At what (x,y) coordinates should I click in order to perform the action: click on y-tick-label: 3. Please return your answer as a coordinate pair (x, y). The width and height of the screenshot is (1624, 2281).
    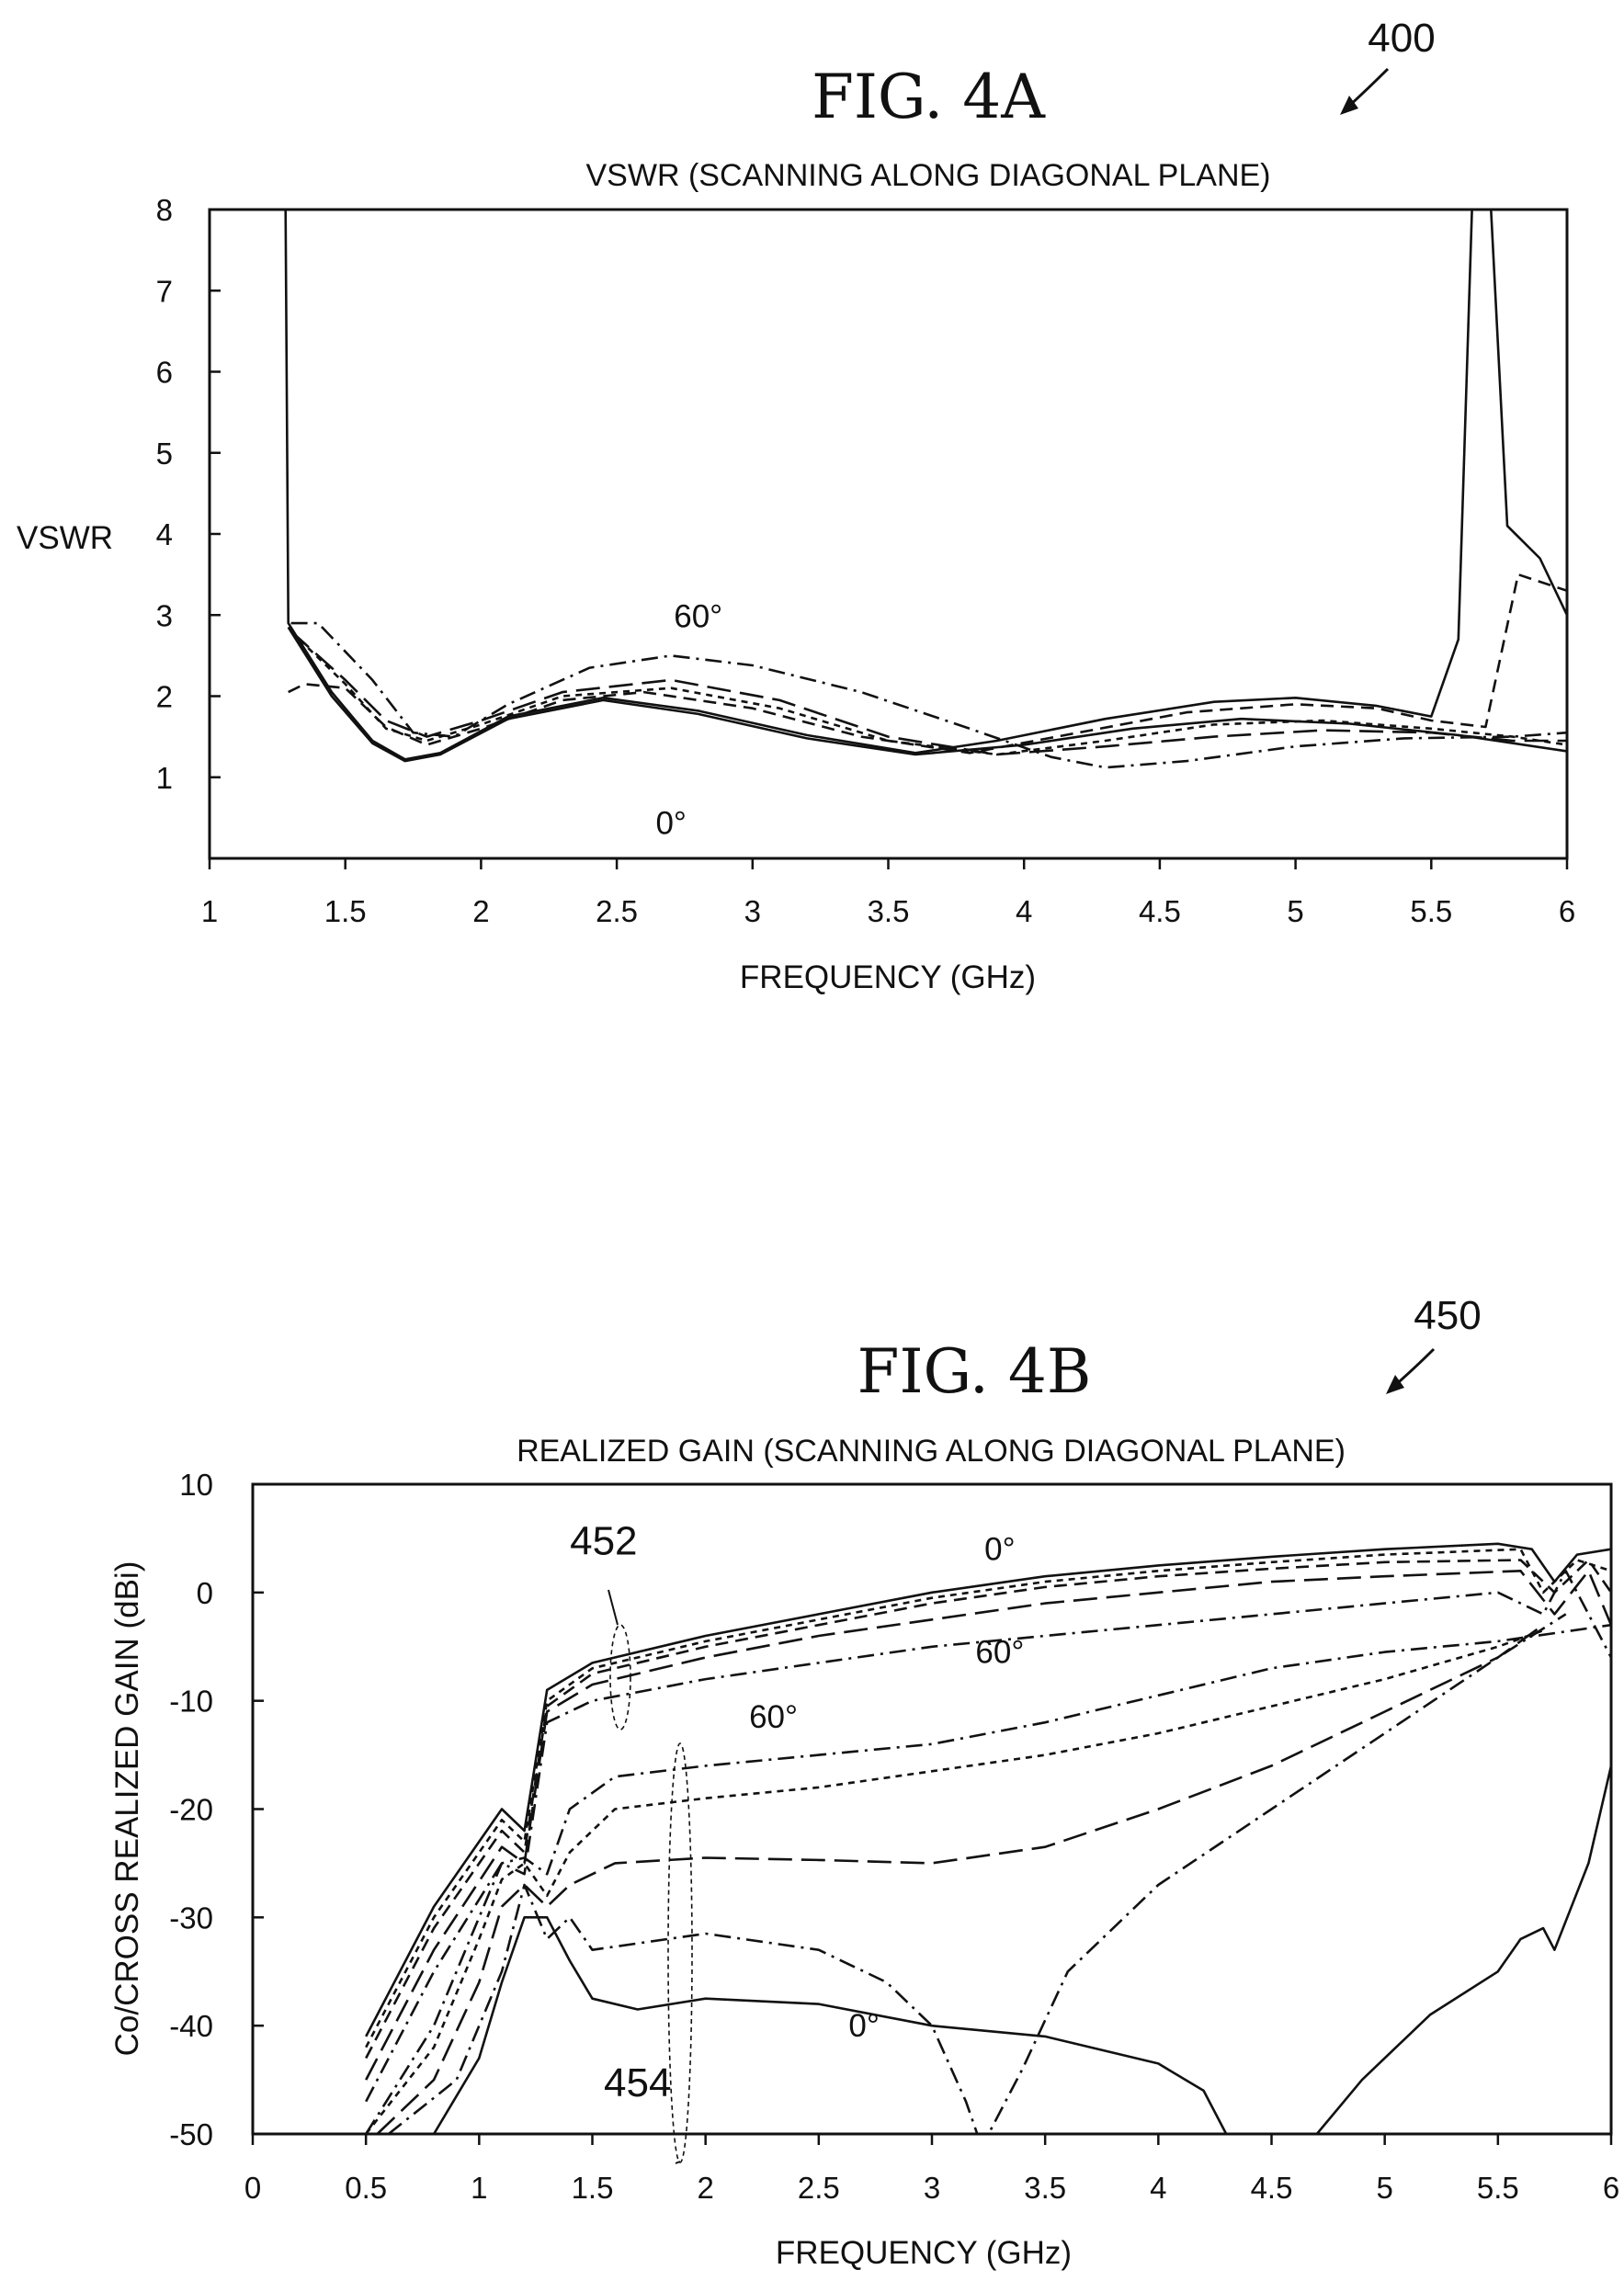
    Looking at the image, I should click on (164, 615).